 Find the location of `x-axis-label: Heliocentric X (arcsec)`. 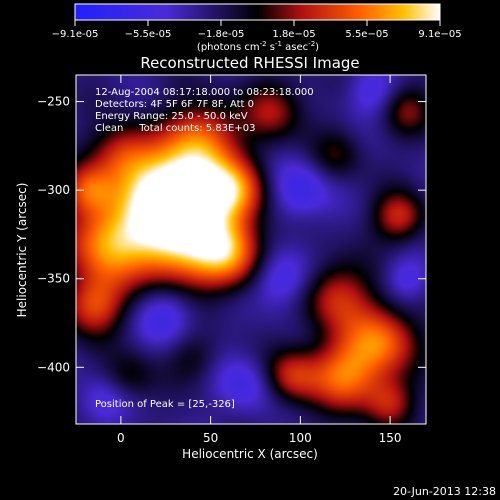

x-axis-label: Heliocentric X (arcsec) is located at coordinates (250, 454).